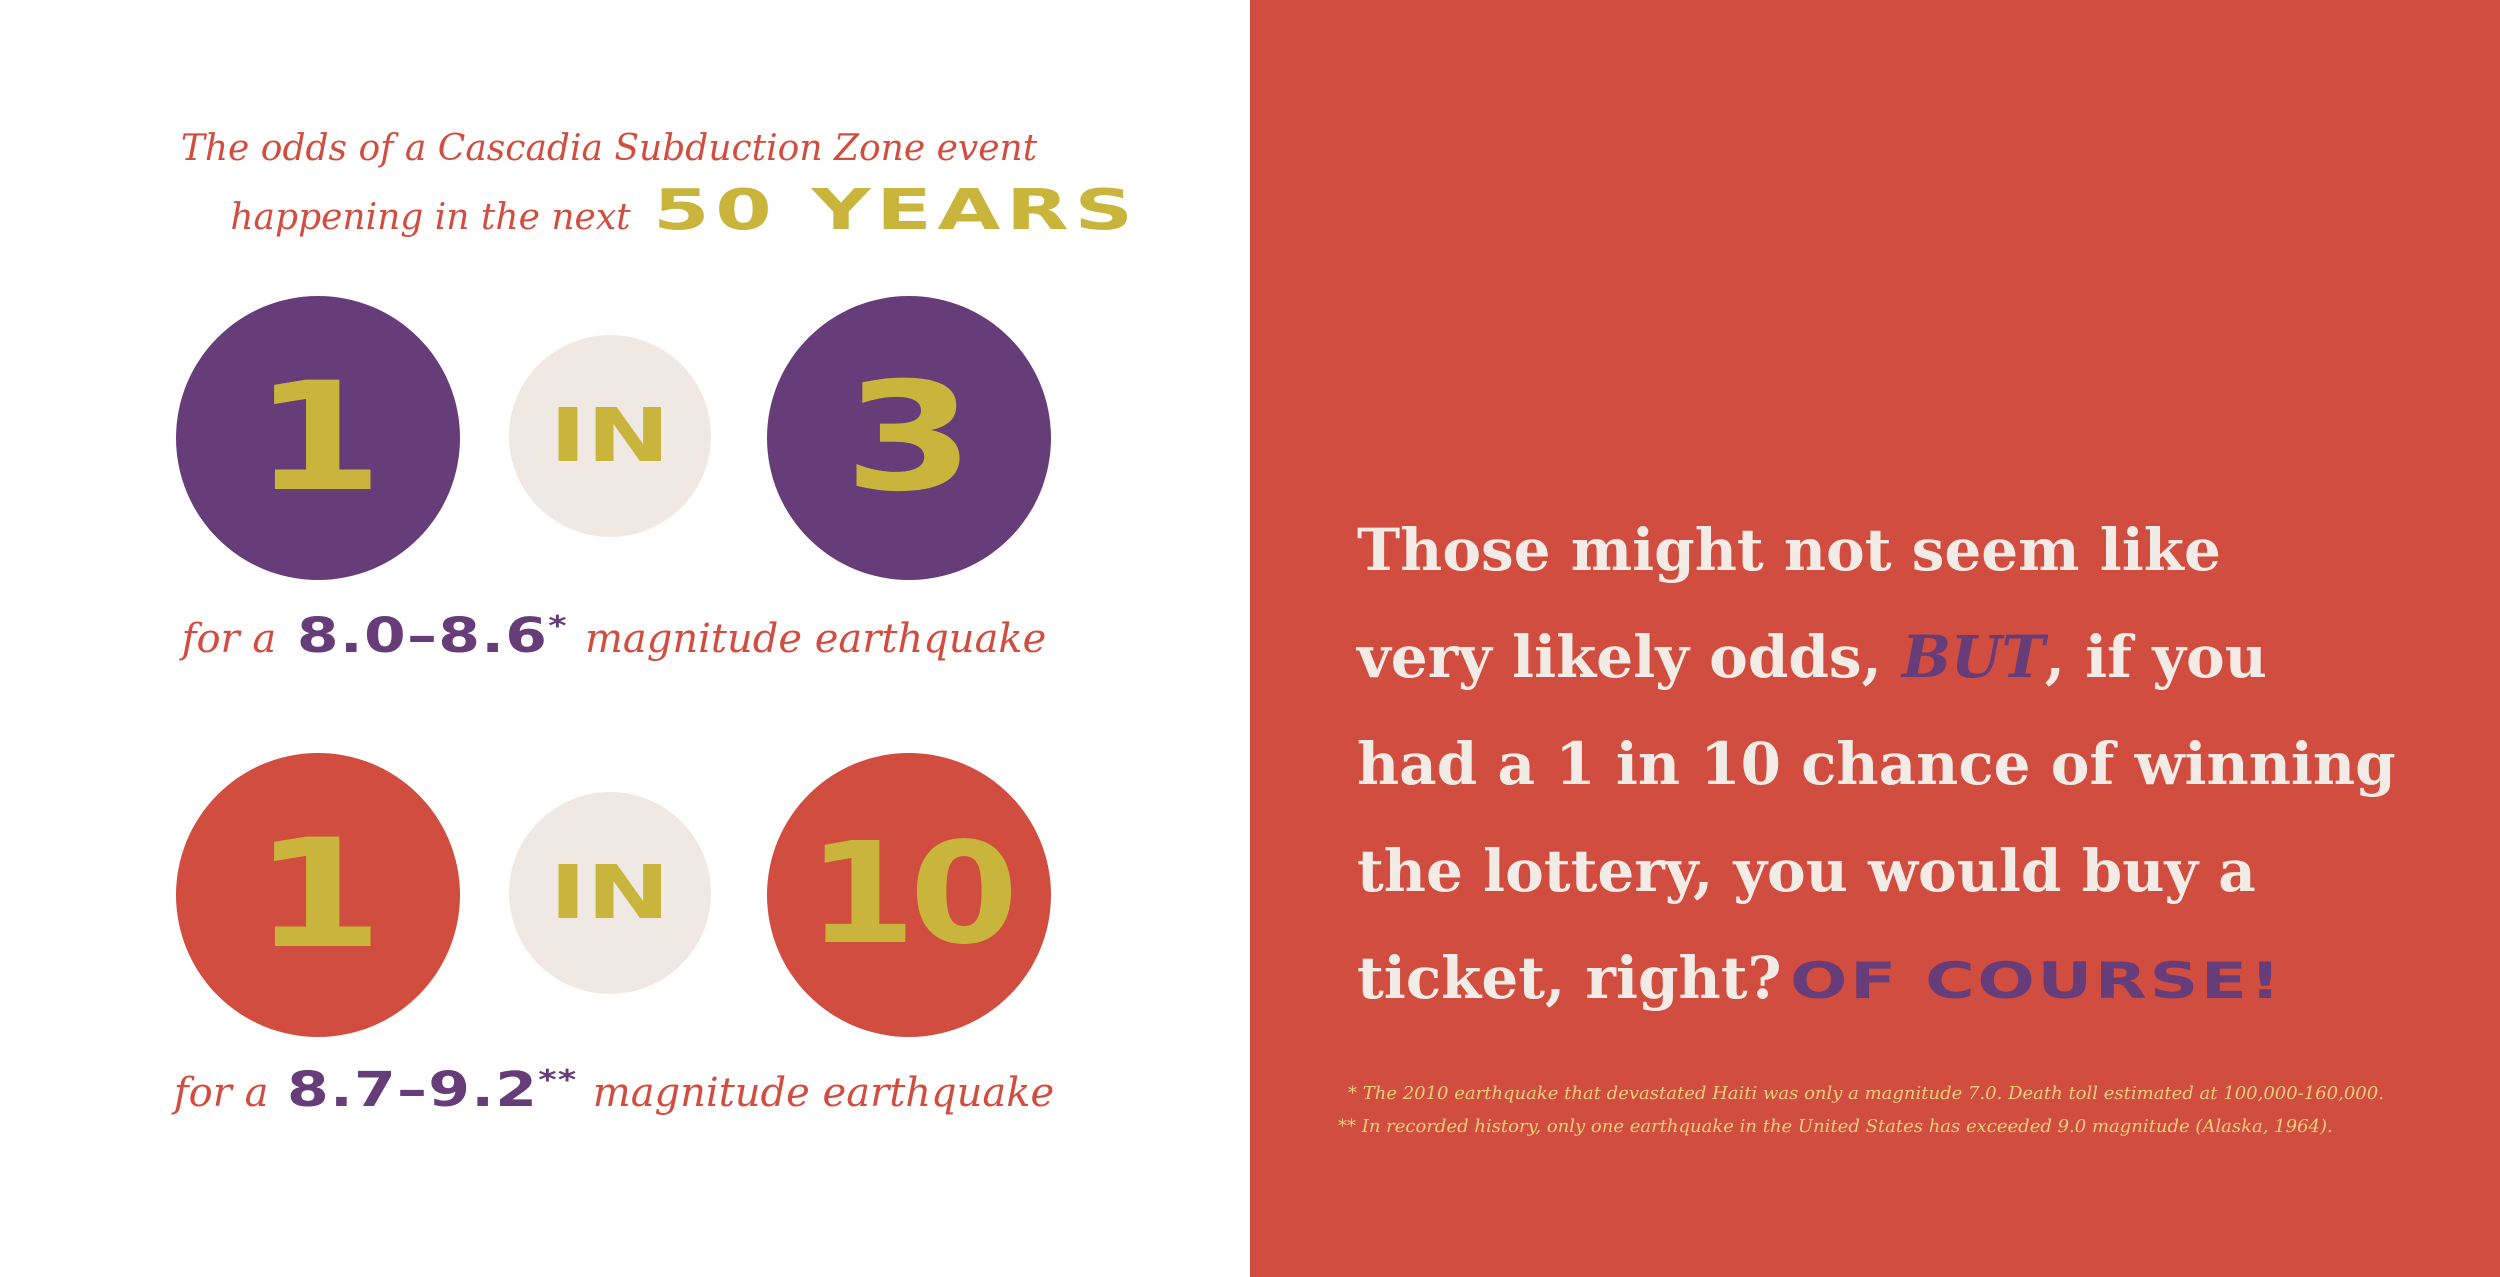 Image resolution: width=2500 pixels, height=1277 pixels. Describe the element at coordinates (558, 625) in the screenshot. I see `odds-1-footnote-marker: *` at that location.